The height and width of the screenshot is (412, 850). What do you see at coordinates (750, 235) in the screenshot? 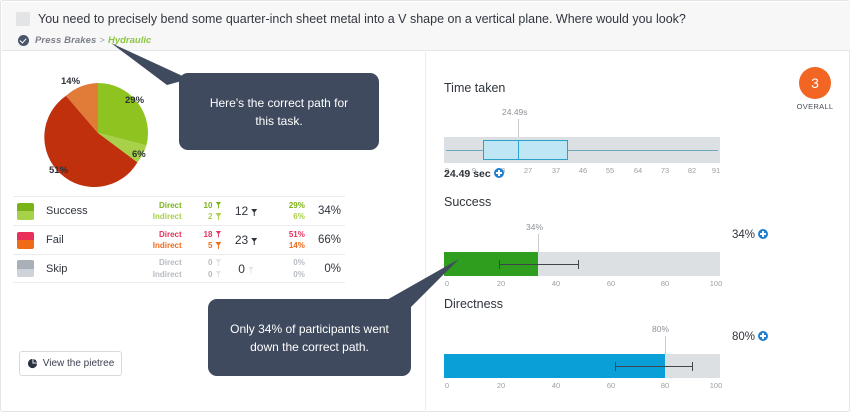
I see `success-value-row: 34%` at bounding box center [750, 235].